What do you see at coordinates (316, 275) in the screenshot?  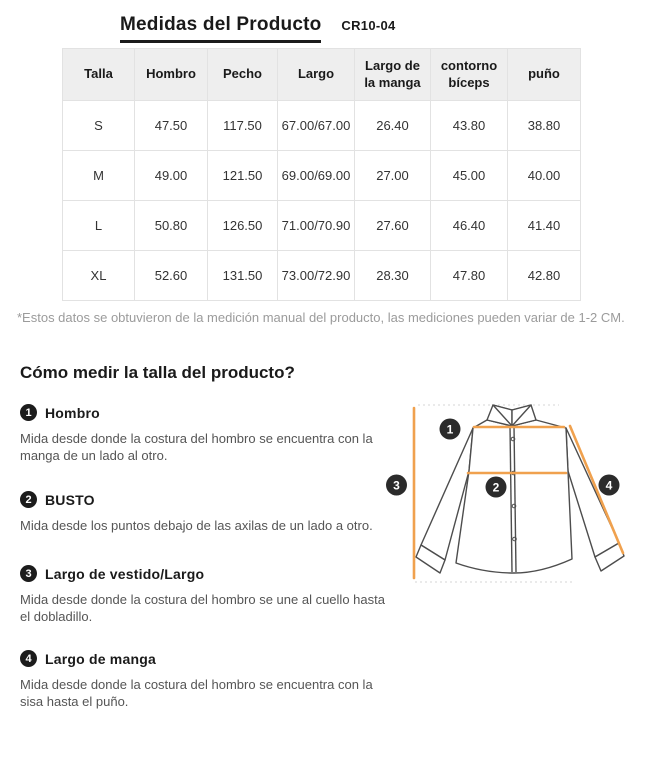 I see `cell-value: 73.00/72.90` at bounding box center [316, 275].